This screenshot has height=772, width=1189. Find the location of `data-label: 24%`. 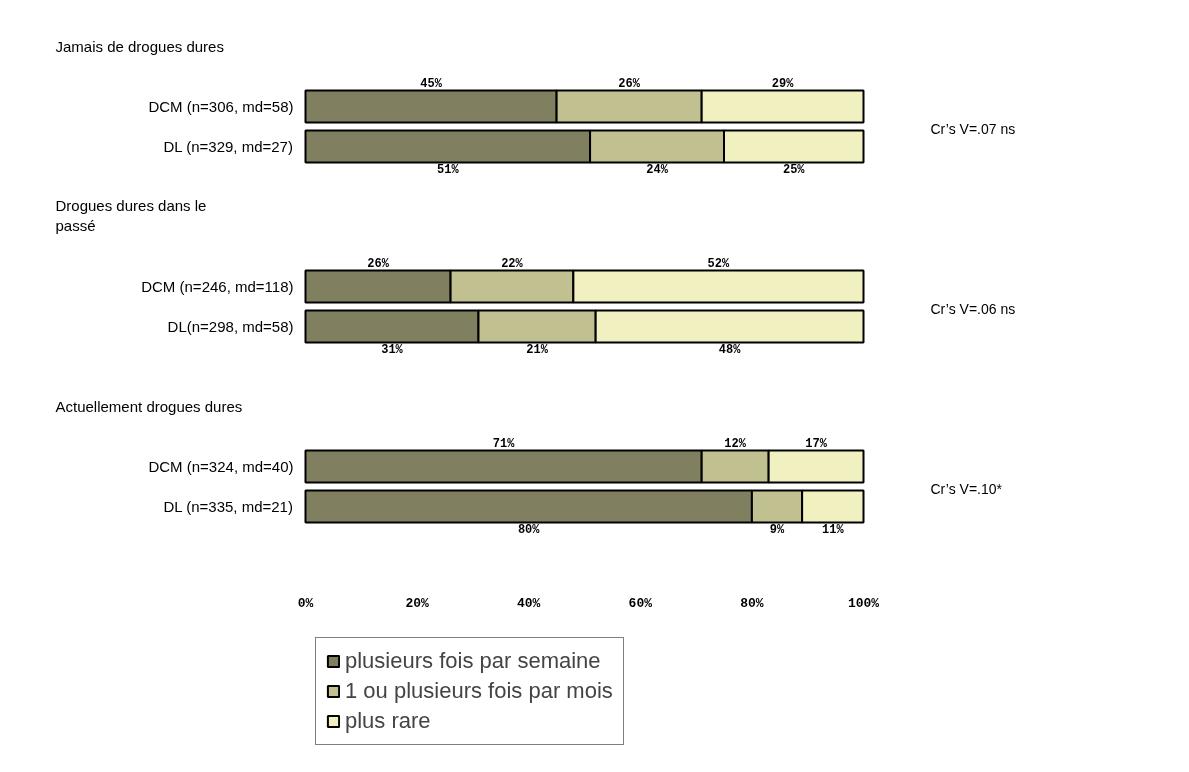

data-label: 24% is located at coordinates (657, 169).